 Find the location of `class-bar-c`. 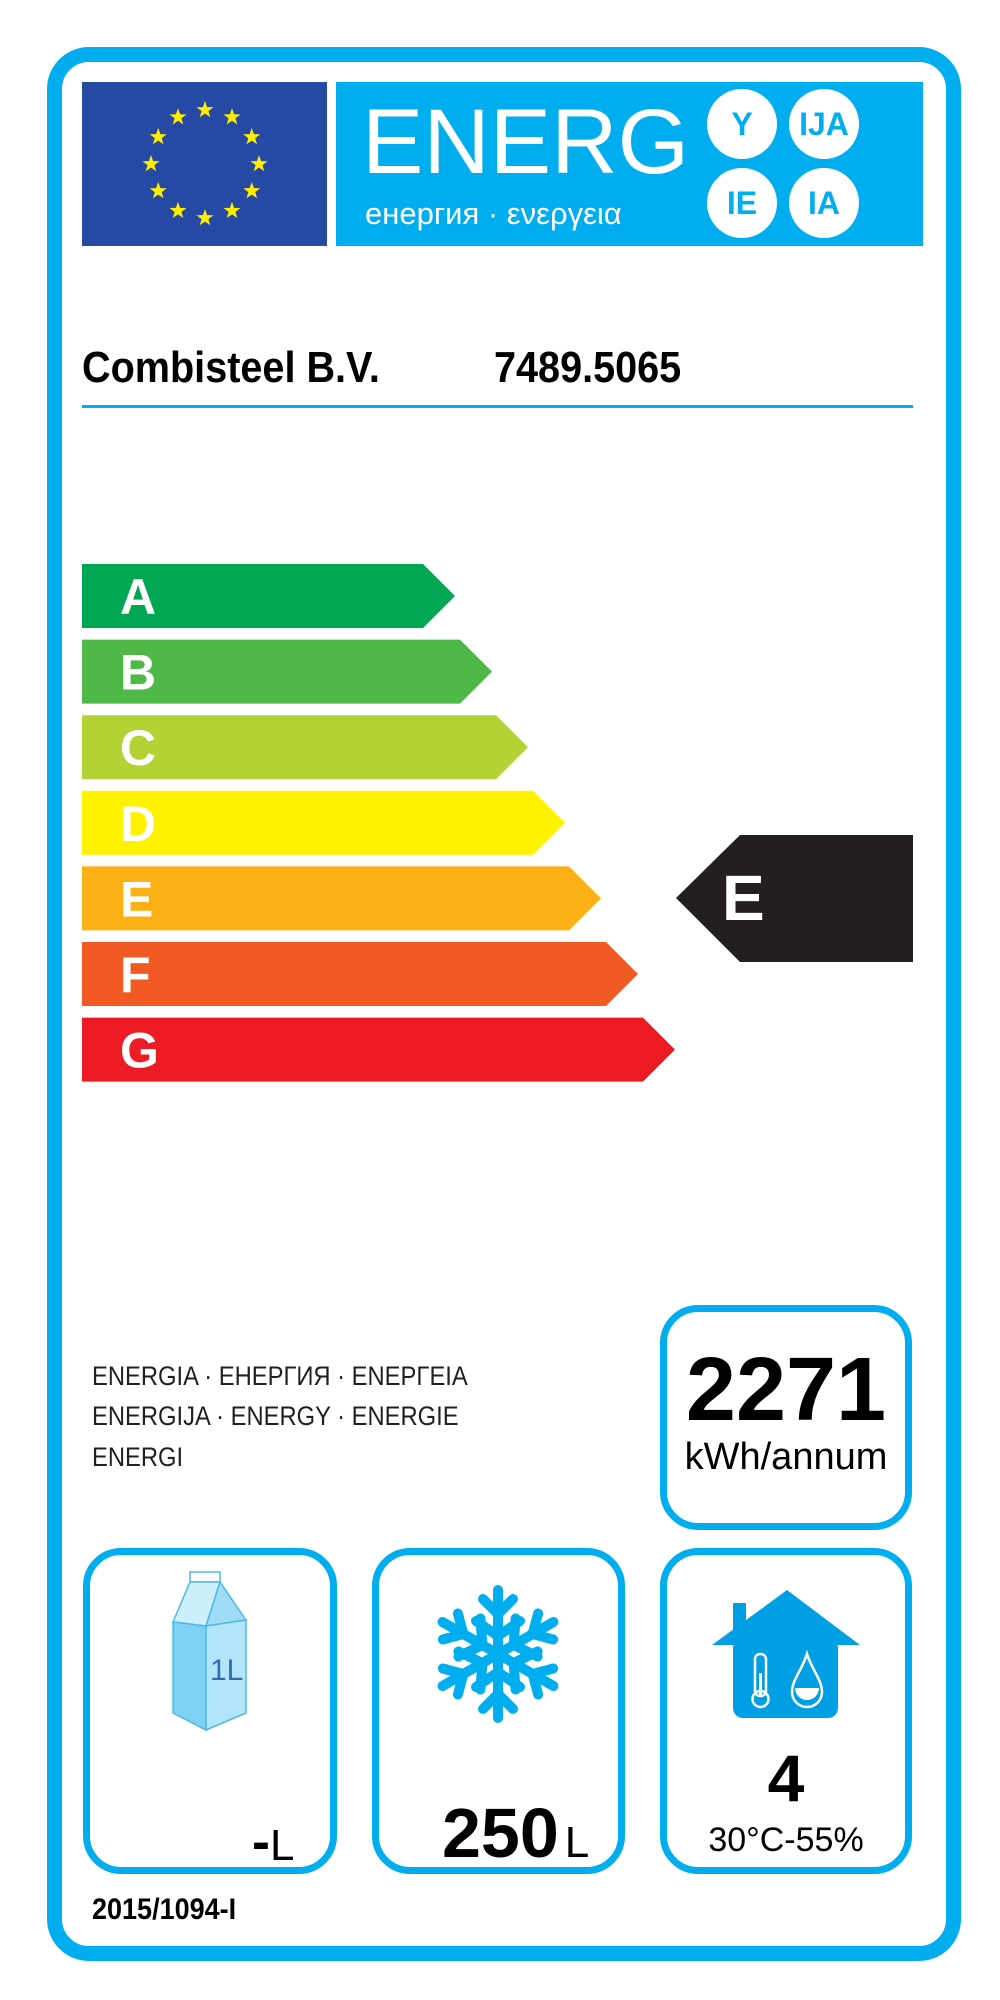

class-bar-c is located at coordinates (305, 747).